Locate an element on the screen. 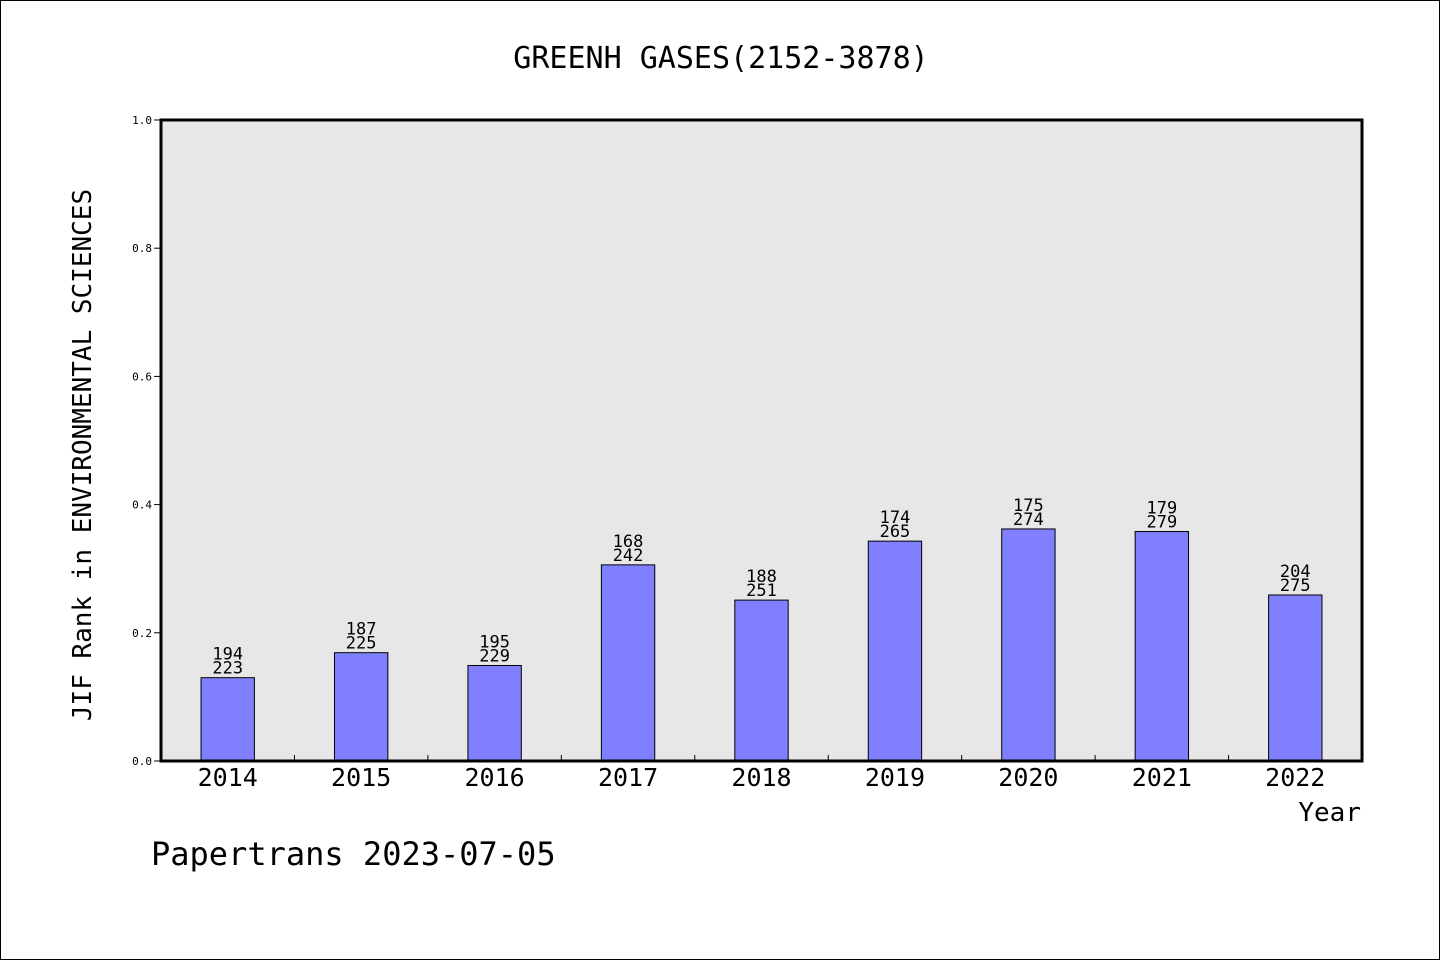 The image size is (1440, 960). bar-total-label: 223 is located at coordinates (227, 669).